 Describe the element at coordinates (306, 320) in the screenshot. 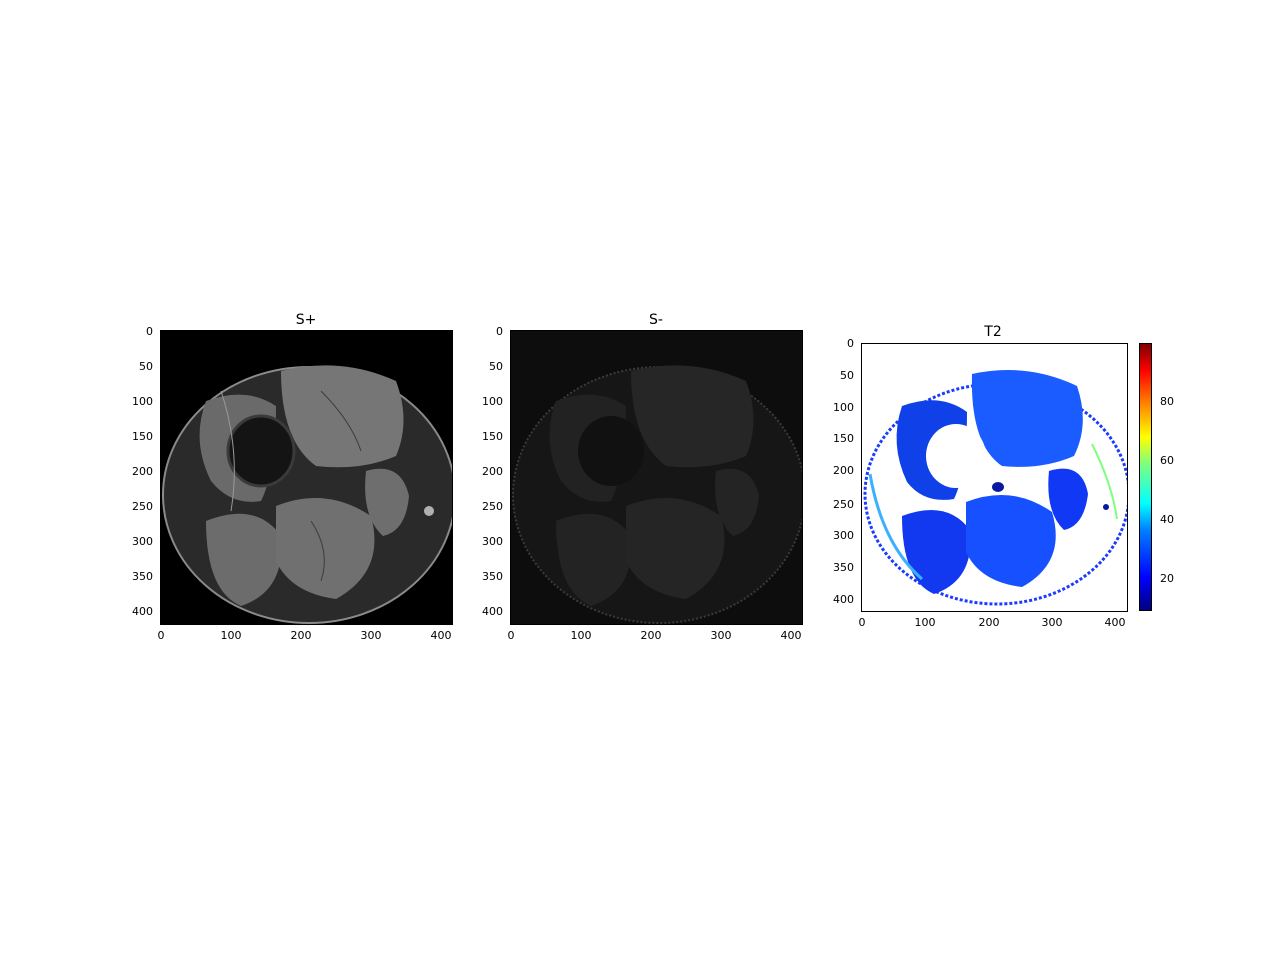

I see `panel-title: S+` at that location.